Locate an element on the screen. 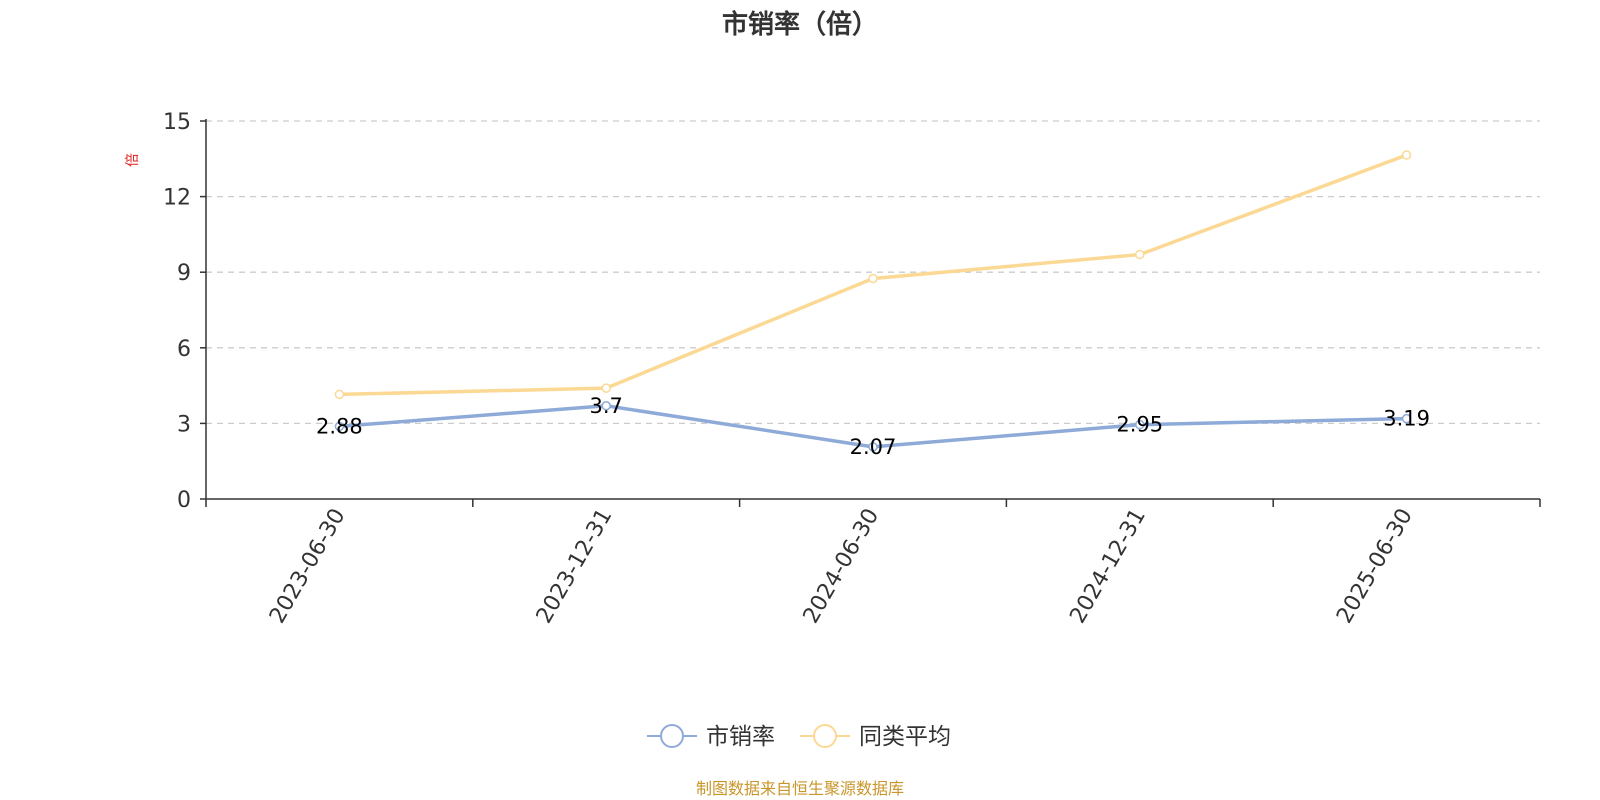 This screenshot has height=800, width=1600. y-tick-label: 15 is located at coordinates (177, 122).